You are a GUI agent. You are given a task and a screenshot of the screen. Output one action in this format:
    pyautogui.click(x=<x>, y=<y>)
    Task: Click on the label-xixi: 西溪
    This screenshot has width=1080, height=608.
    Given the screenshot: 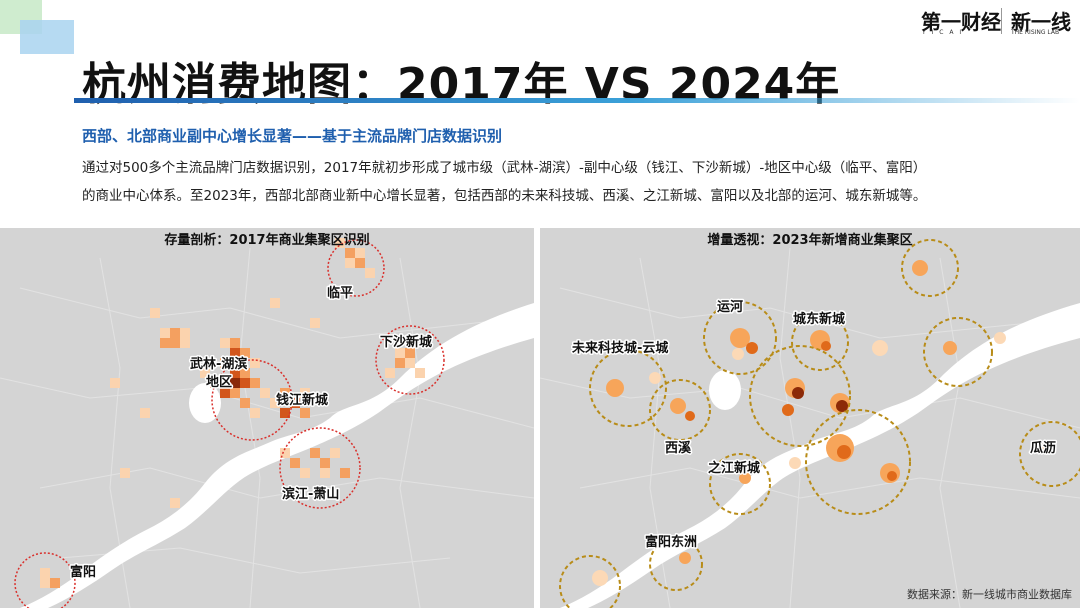 What is the action you would take?
    pyautogui.click(x=678, y=448)
    